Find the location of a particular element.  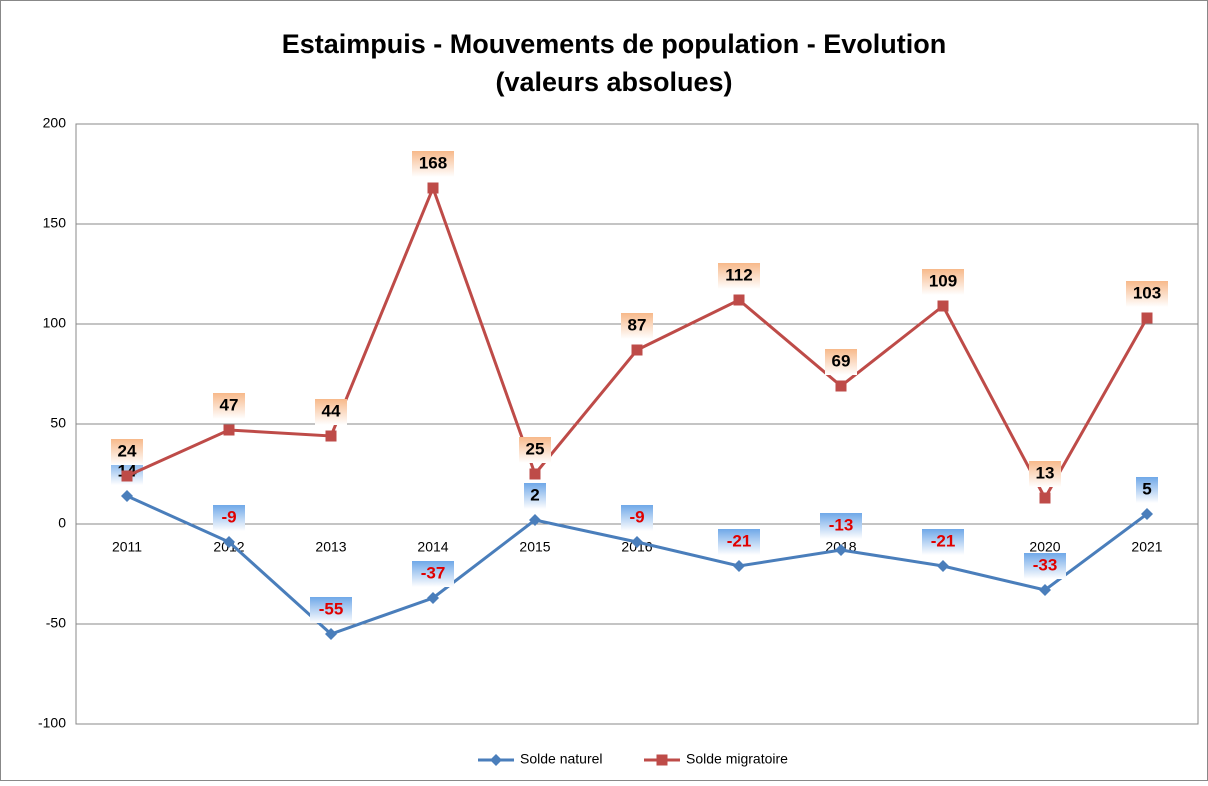

x-tick-label: 2021 is located at coordinates (1146, 547).